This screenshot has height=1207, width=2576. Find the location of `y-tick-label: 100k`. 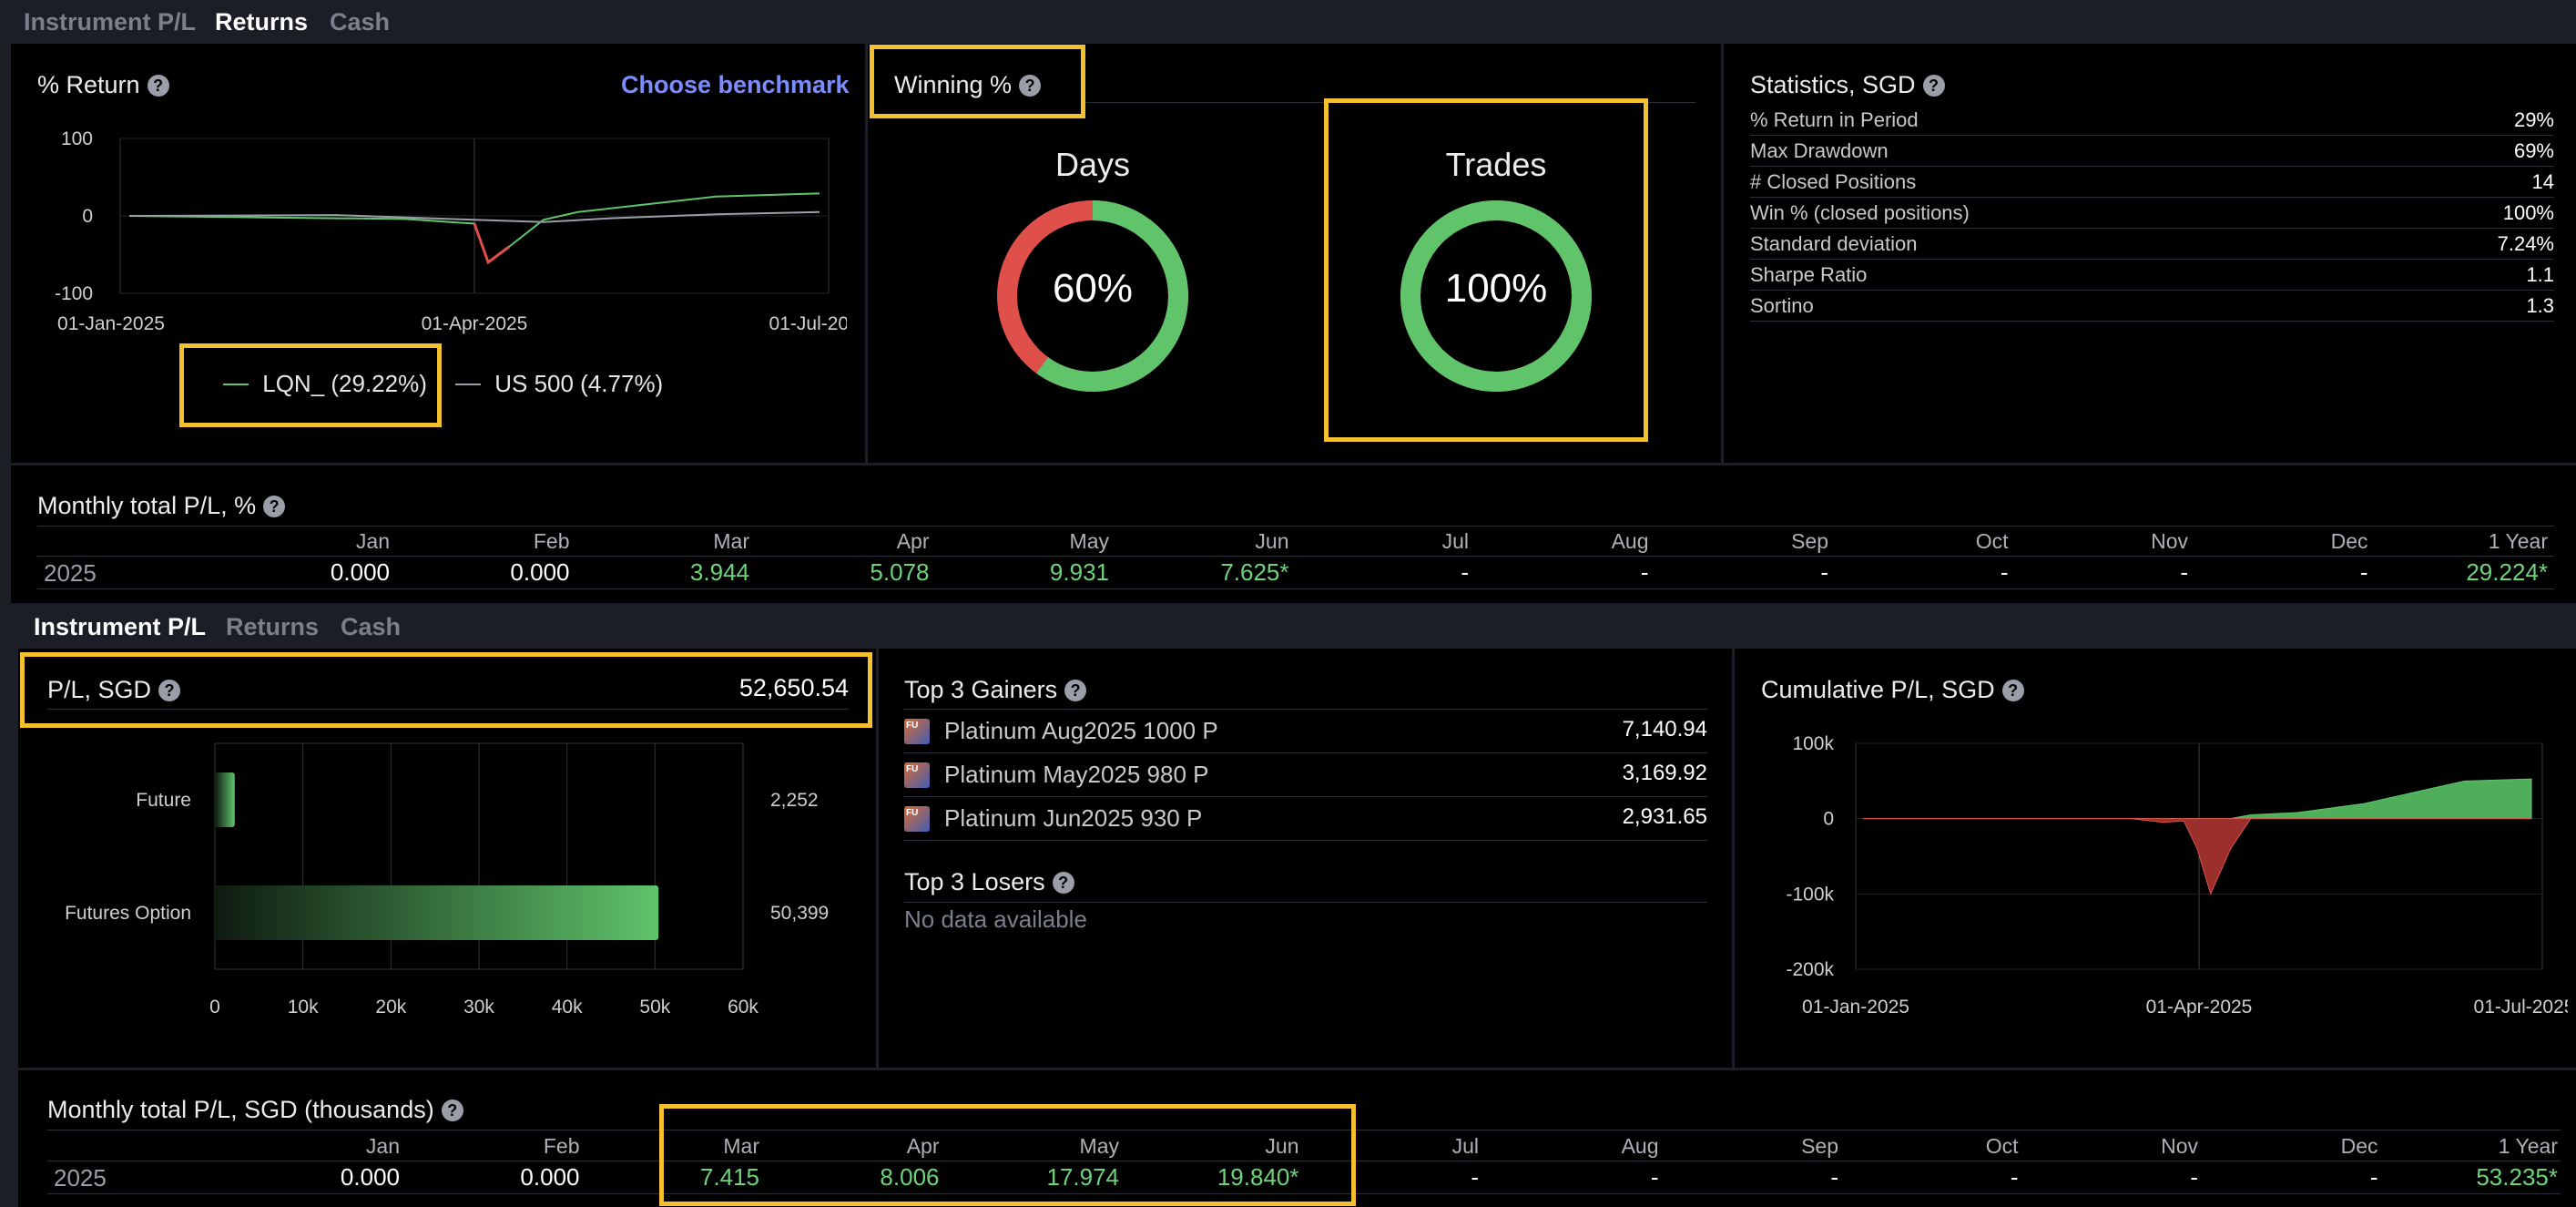

y-tick-label: 100k is located at coordinates (1813, 743).